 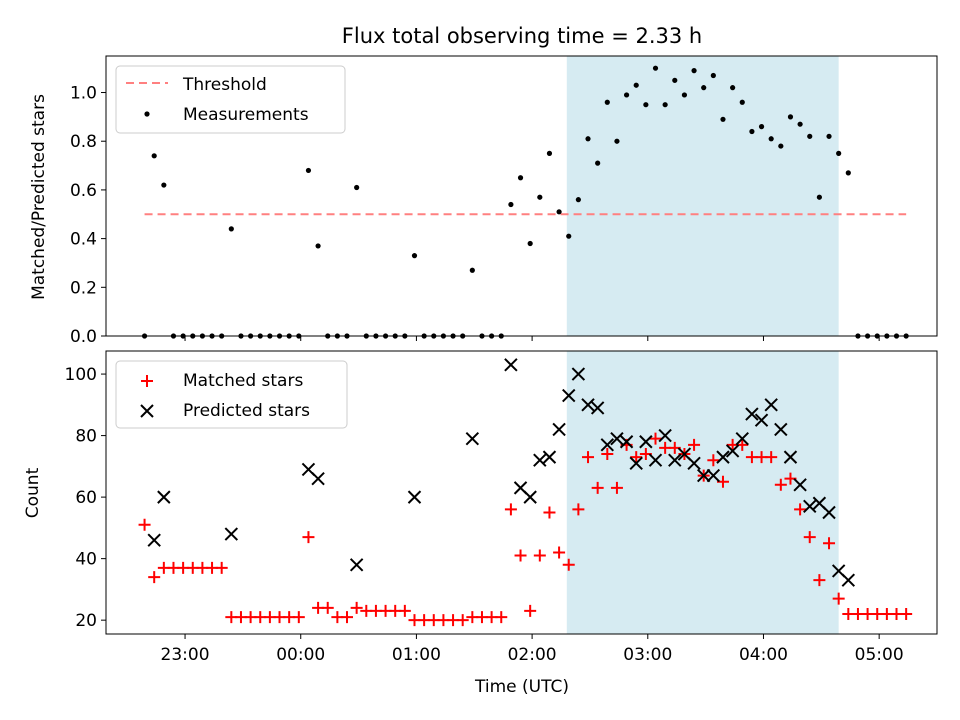 I want to click on observing-window-top, so click(x=702, y=196).